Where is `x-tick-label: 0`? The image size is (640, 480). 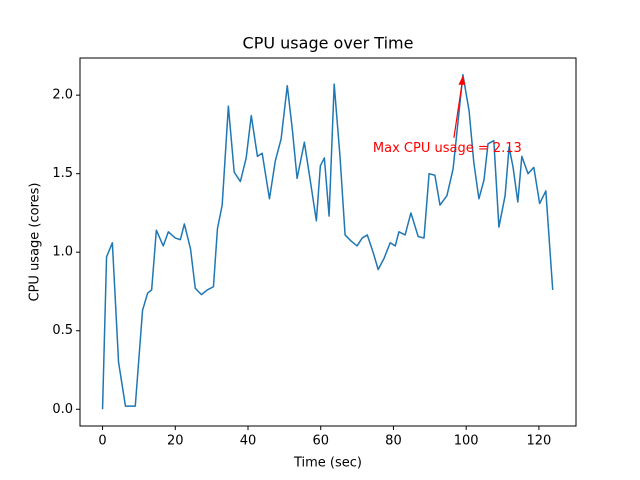
x-tick-label: 0 is located at coordinates (102, 441).